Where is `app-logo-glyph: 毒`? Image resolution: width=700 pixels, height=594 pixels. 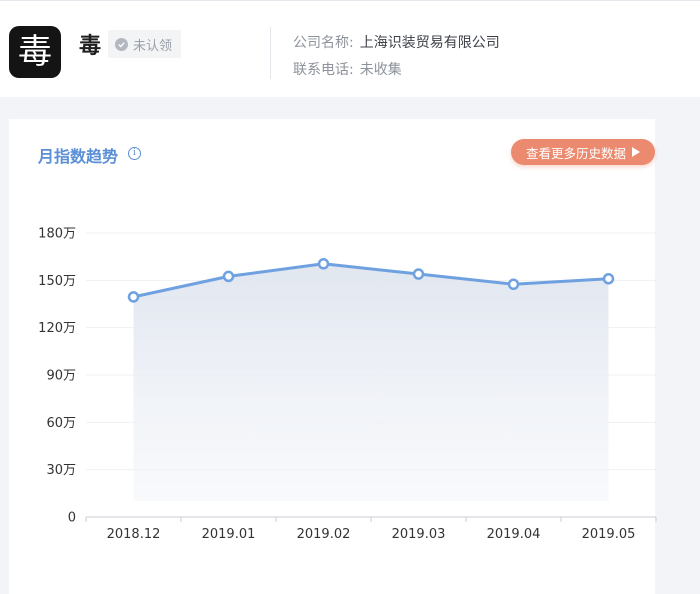 app-logo-glyph: 毒 is located at coordinates (35, 52).